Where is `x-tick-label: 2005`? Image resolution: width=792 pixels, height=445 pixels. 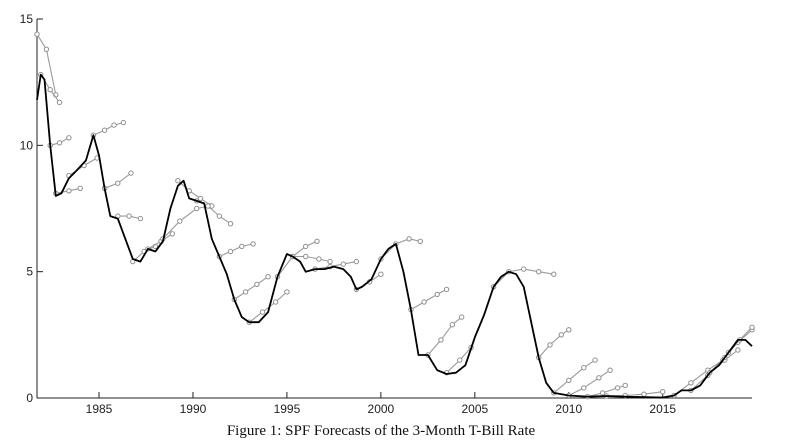 x-tick-label: 2005 is located at coordinates (474, 409).